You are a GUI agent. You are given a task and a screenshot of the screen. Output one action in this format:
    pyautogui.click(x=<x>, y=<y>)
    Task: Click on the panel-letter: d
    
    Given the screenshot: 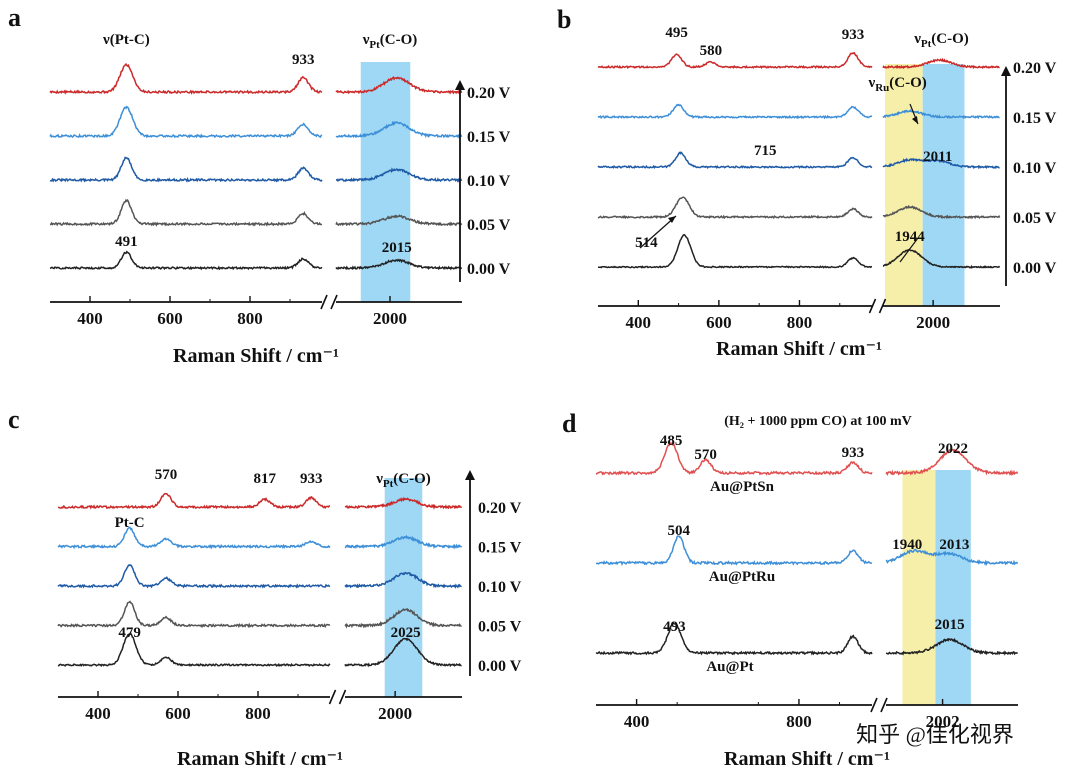 What is the action you would take?
    pyautogui.click(x=569, y=423)
    